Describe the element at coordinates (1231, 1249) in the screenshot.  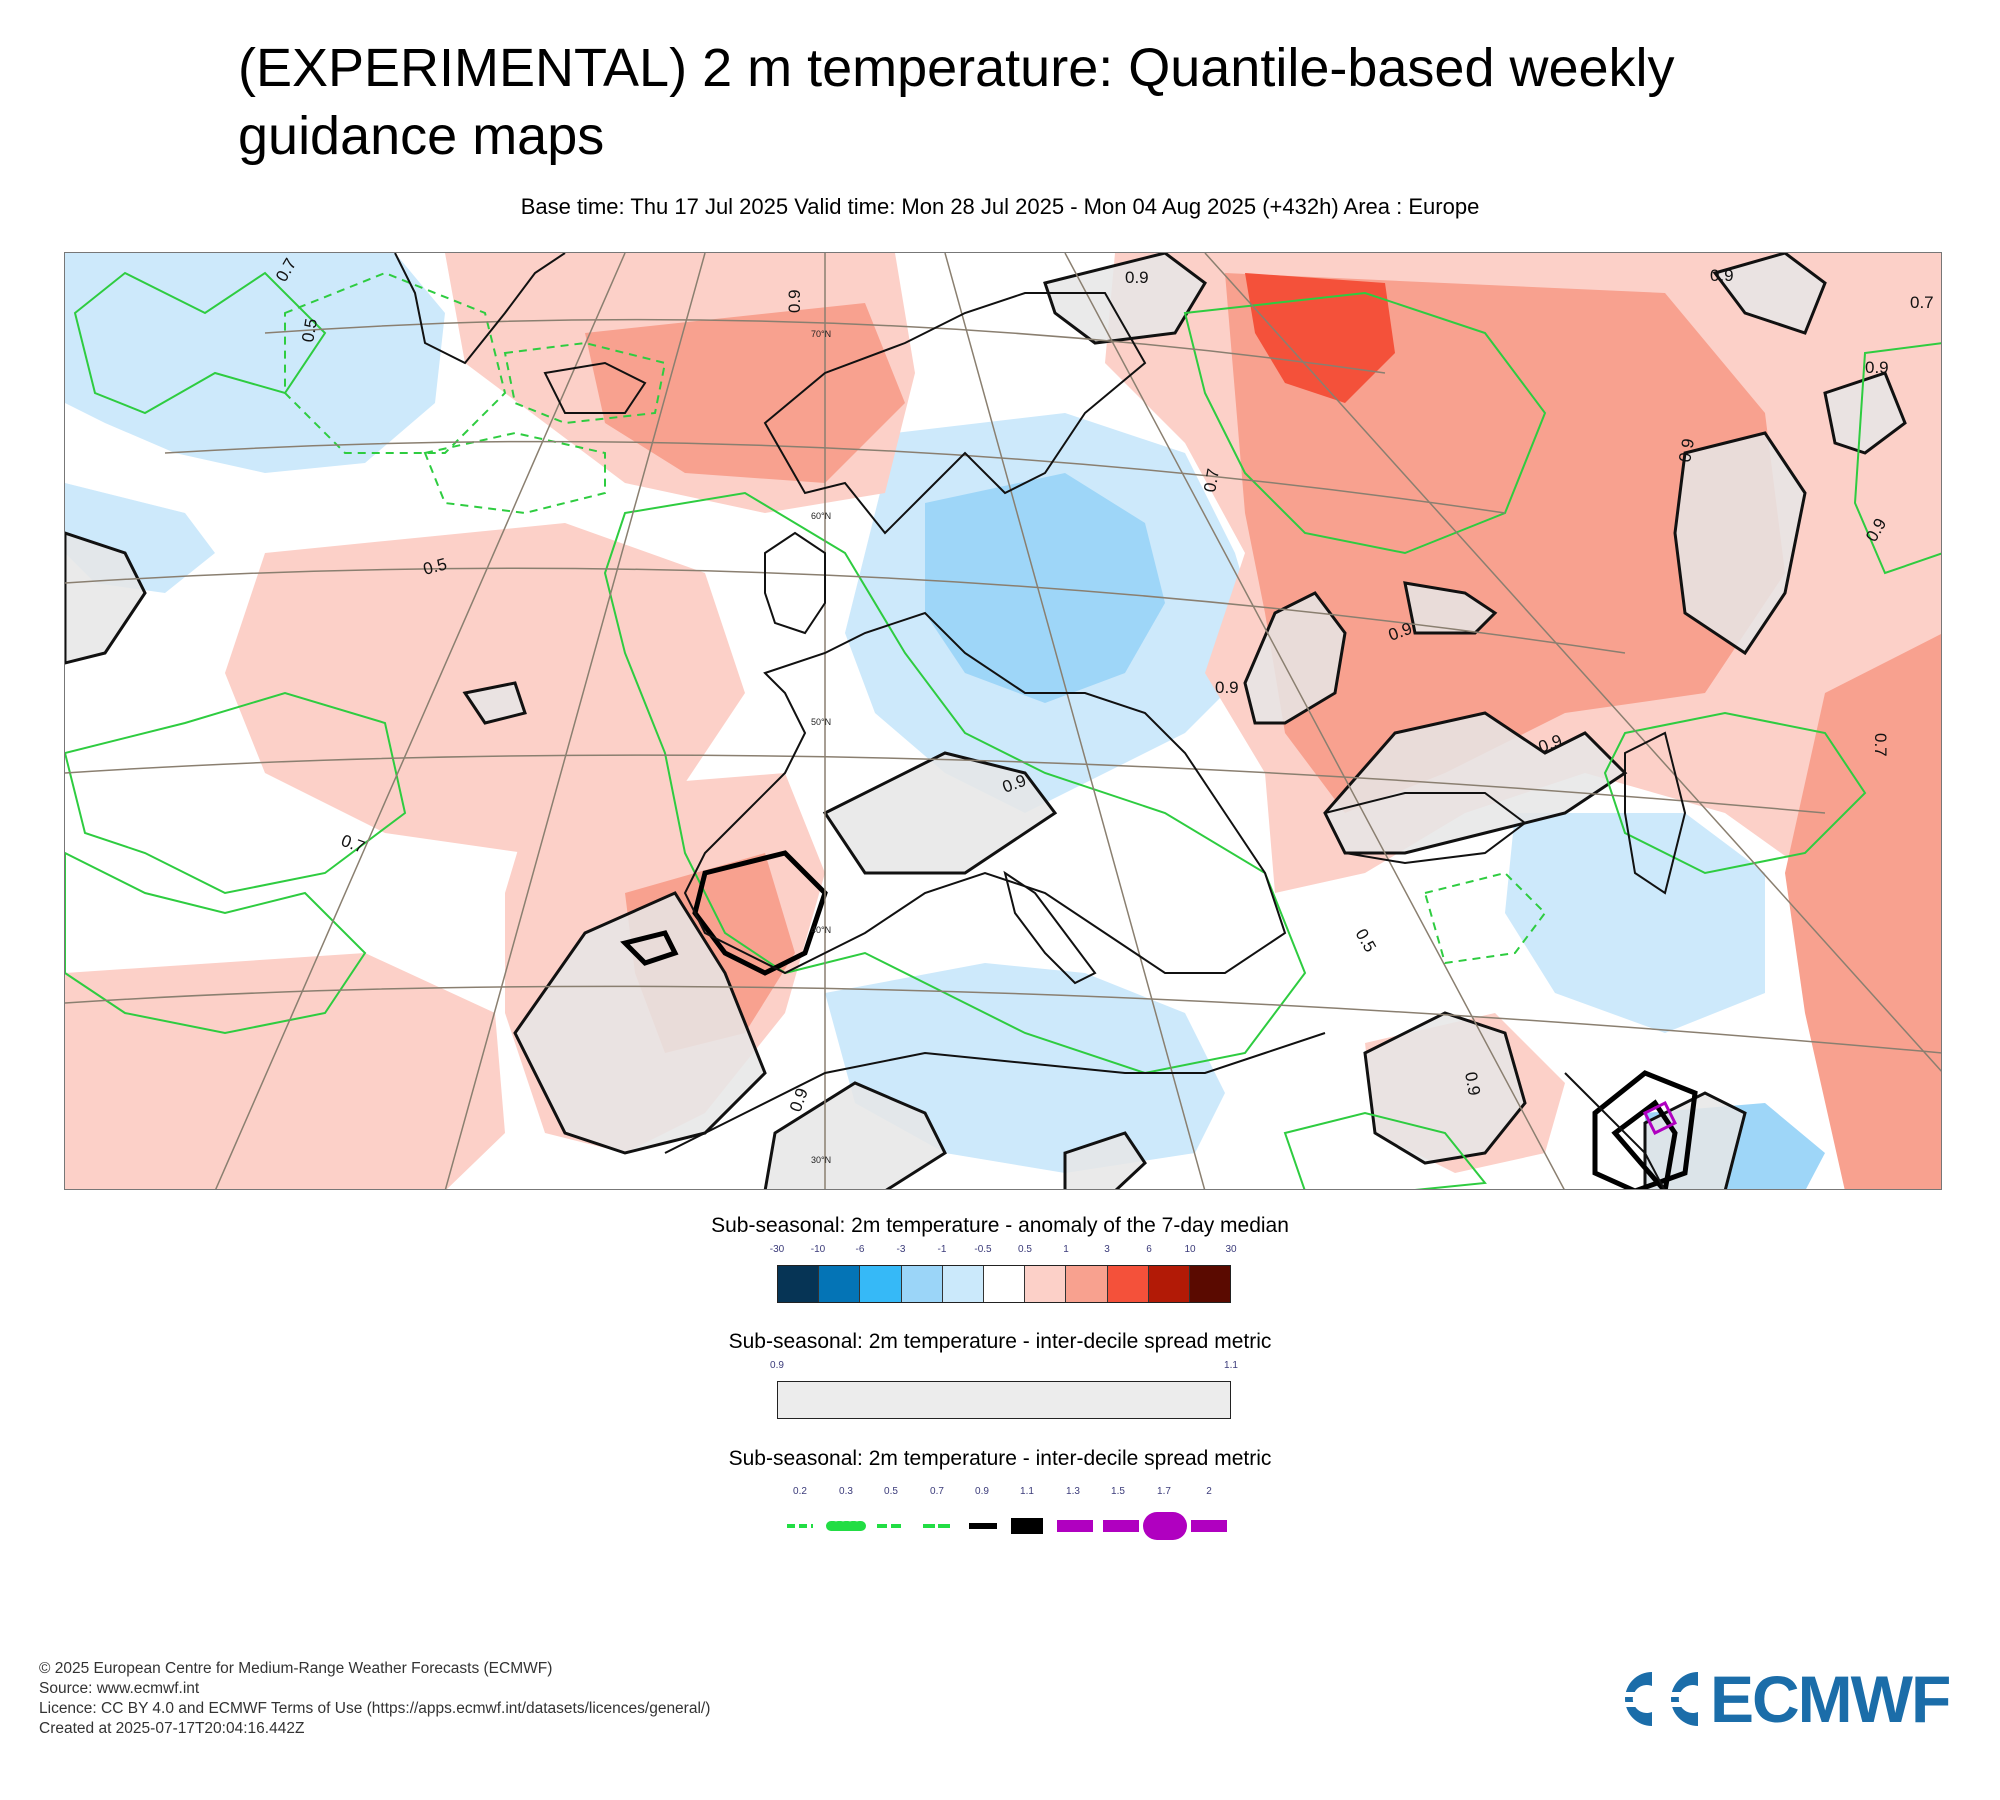
I see `anomaly-tick: 30` at that location.